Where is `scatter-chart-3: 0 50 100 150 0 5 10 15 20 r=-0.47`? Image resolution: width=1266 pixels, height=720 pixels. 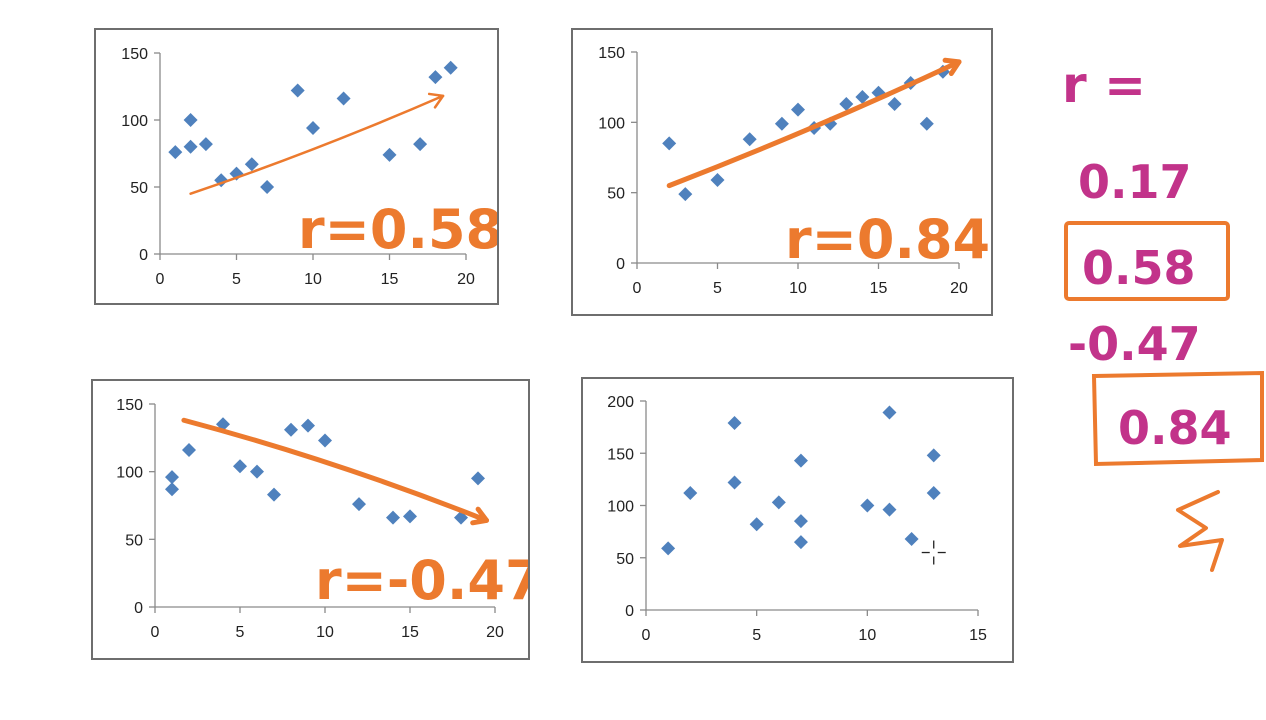 scatter-chart-3: 0 50 100 150 0 5 10 15 20 r=-0.47 is located at coordinates (310, 519).